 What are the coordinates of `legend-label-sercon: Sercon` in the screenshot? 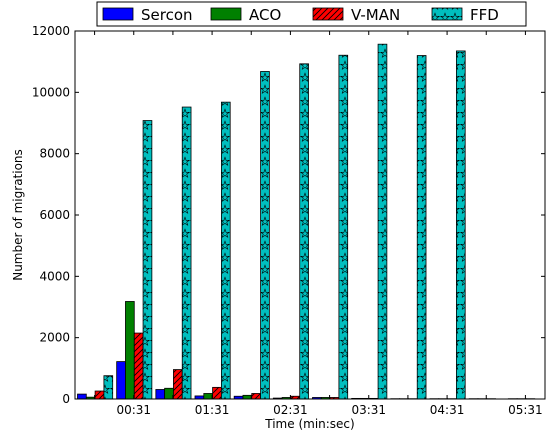 It's located at (167, 15).